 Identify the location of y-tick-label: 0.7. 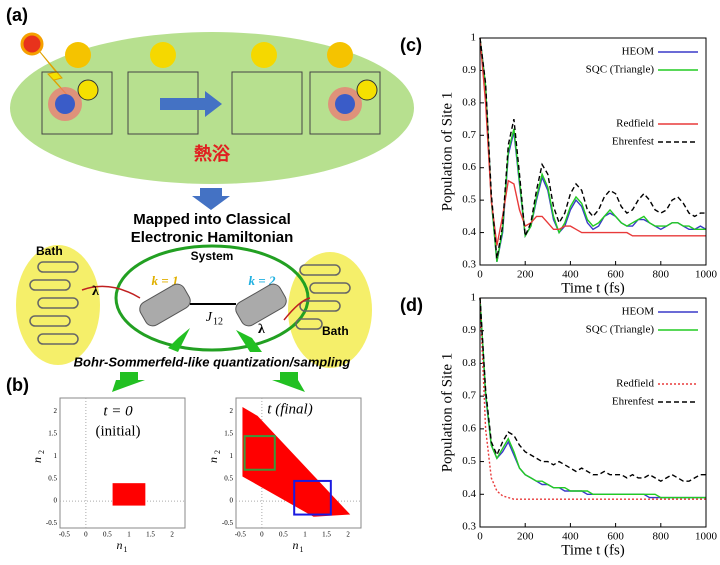
(469, 396).